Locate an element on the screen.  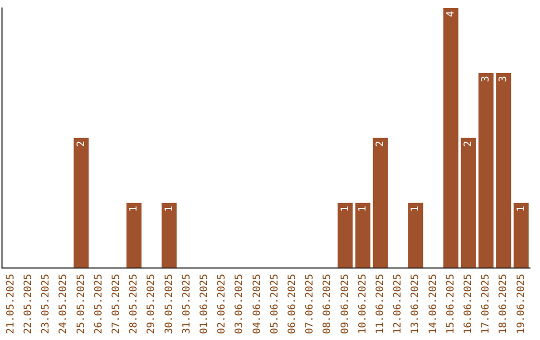
x-tick-label: 19.06.2025 is located at coordinates (521, 304).